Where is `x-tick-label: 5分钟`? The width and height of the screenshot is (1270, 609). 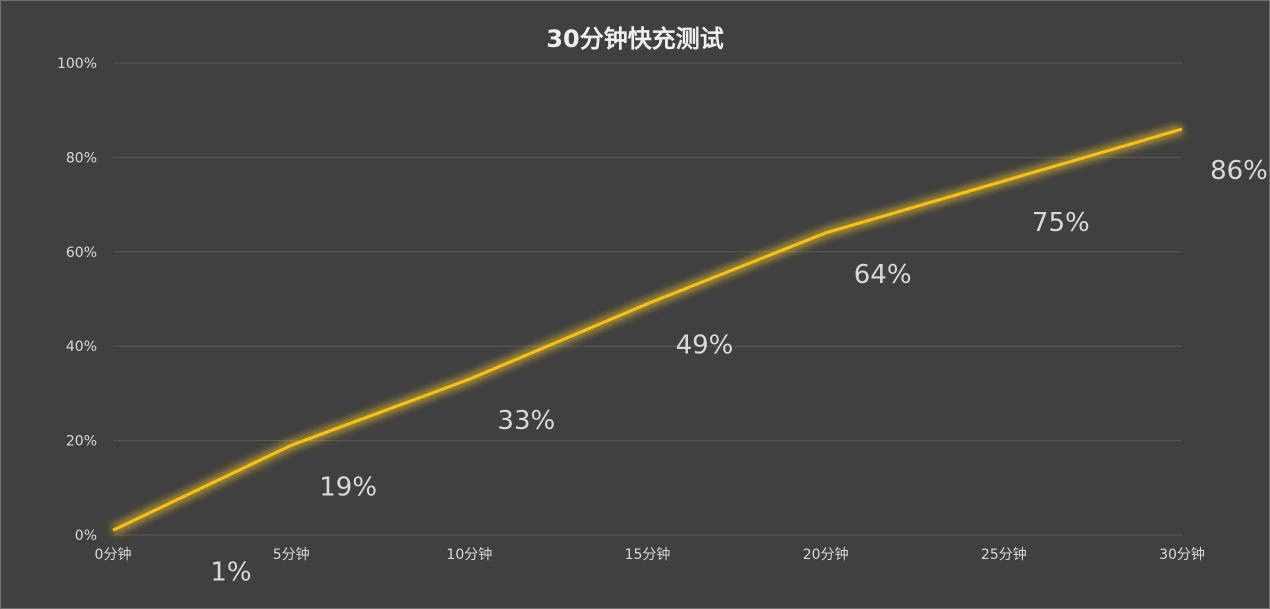
x-tick-label: 5分钟 is located at coordinates (291, 554).